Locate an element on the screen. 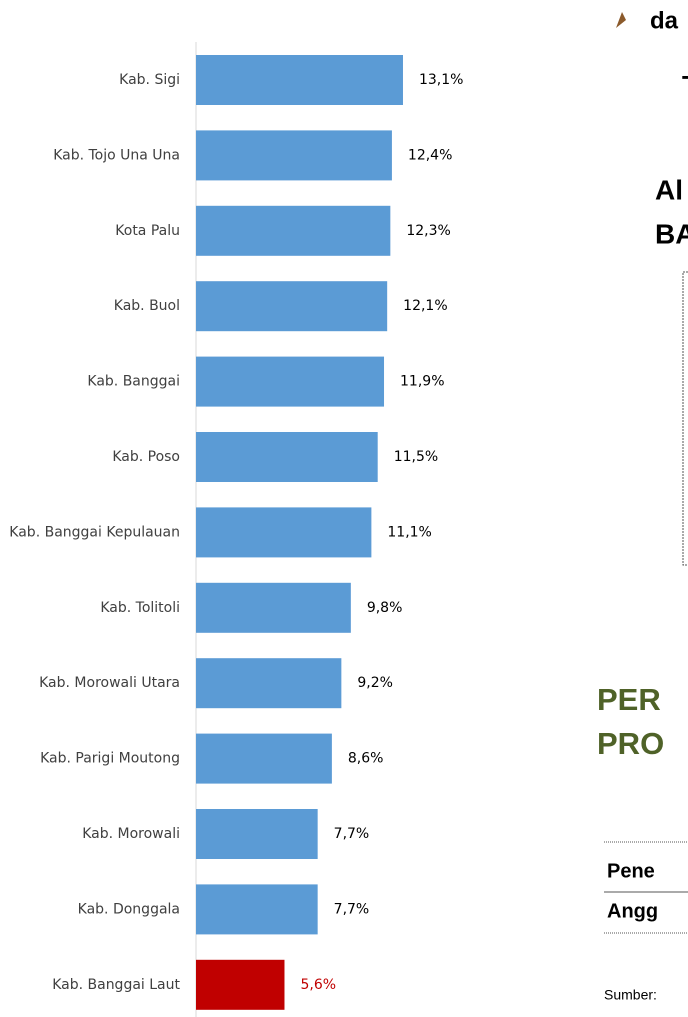 The height and width of the screenshot is (1017, 688). y-tick-label: Kota Palu is located at coordinates (147, 231).